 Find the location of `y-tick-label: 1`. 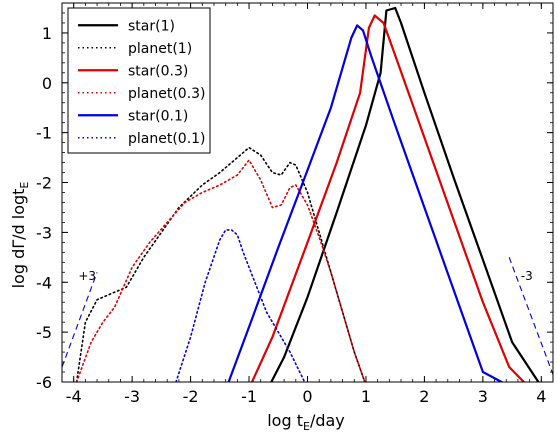

y-tick-label: 1 is located at coordinates (47, 33).